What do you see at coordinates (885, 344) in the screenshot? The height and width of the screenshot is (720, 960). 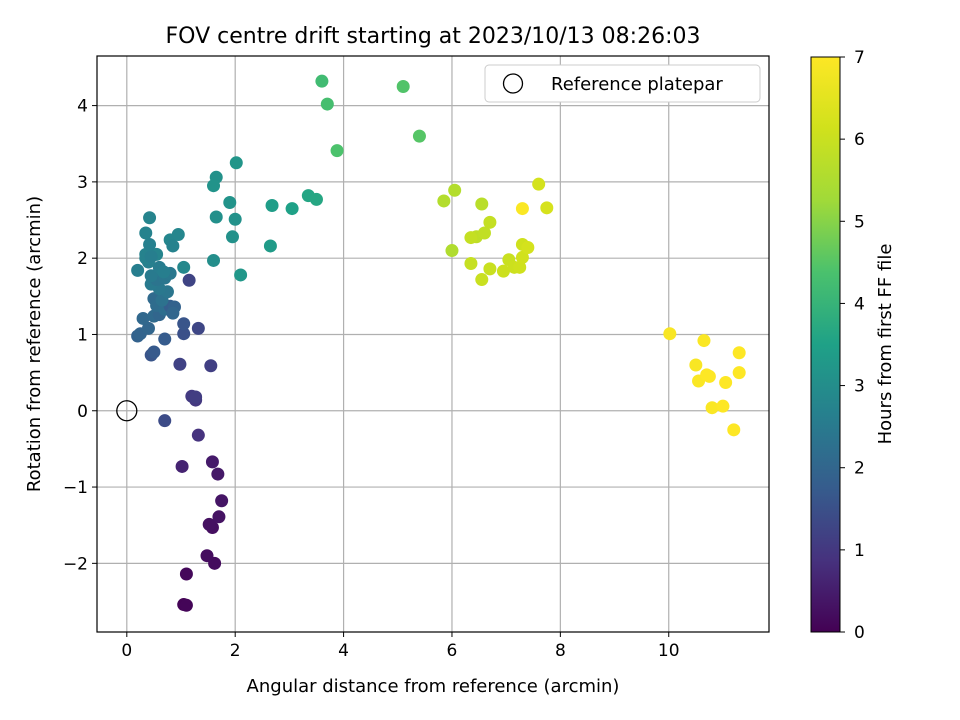 I see `colorbar-label: Hours from first FF file` at bounding box center [885, 344].